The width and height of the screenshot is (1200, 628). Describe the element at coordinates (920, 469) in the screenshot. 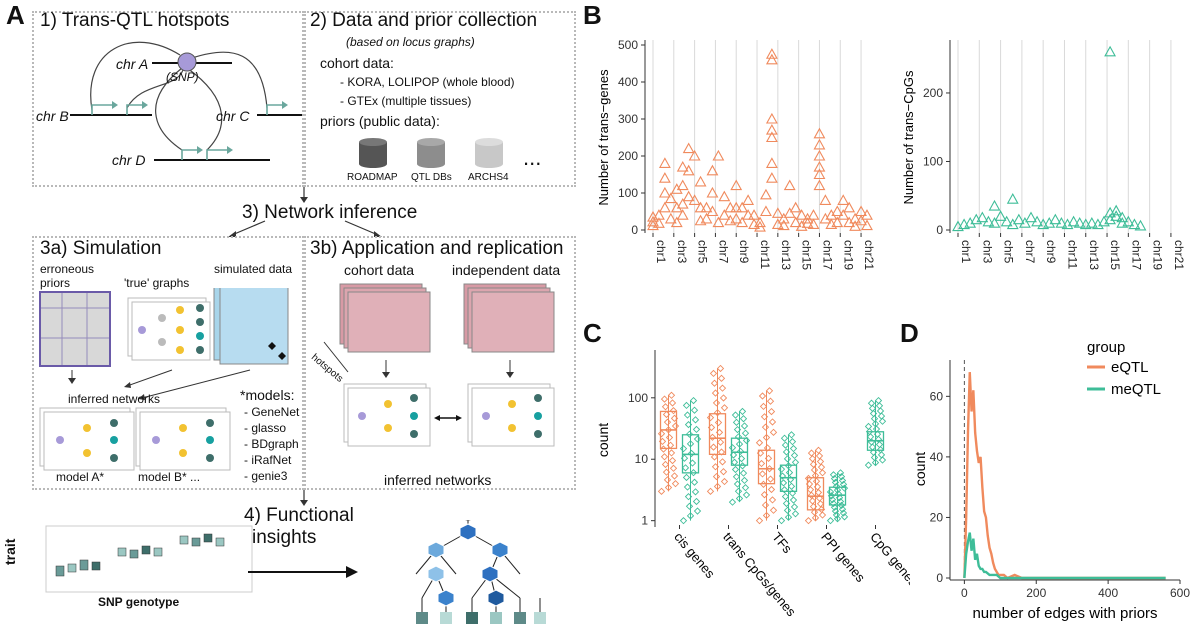

I see `y-axis-label: count` at that location.